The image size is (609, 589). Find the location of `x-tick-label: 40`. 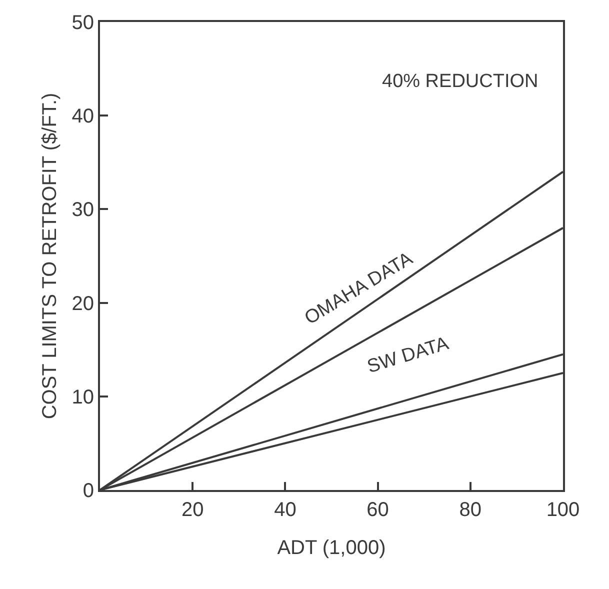

x-tick-label: 40 is located at coordinates (285, 510).